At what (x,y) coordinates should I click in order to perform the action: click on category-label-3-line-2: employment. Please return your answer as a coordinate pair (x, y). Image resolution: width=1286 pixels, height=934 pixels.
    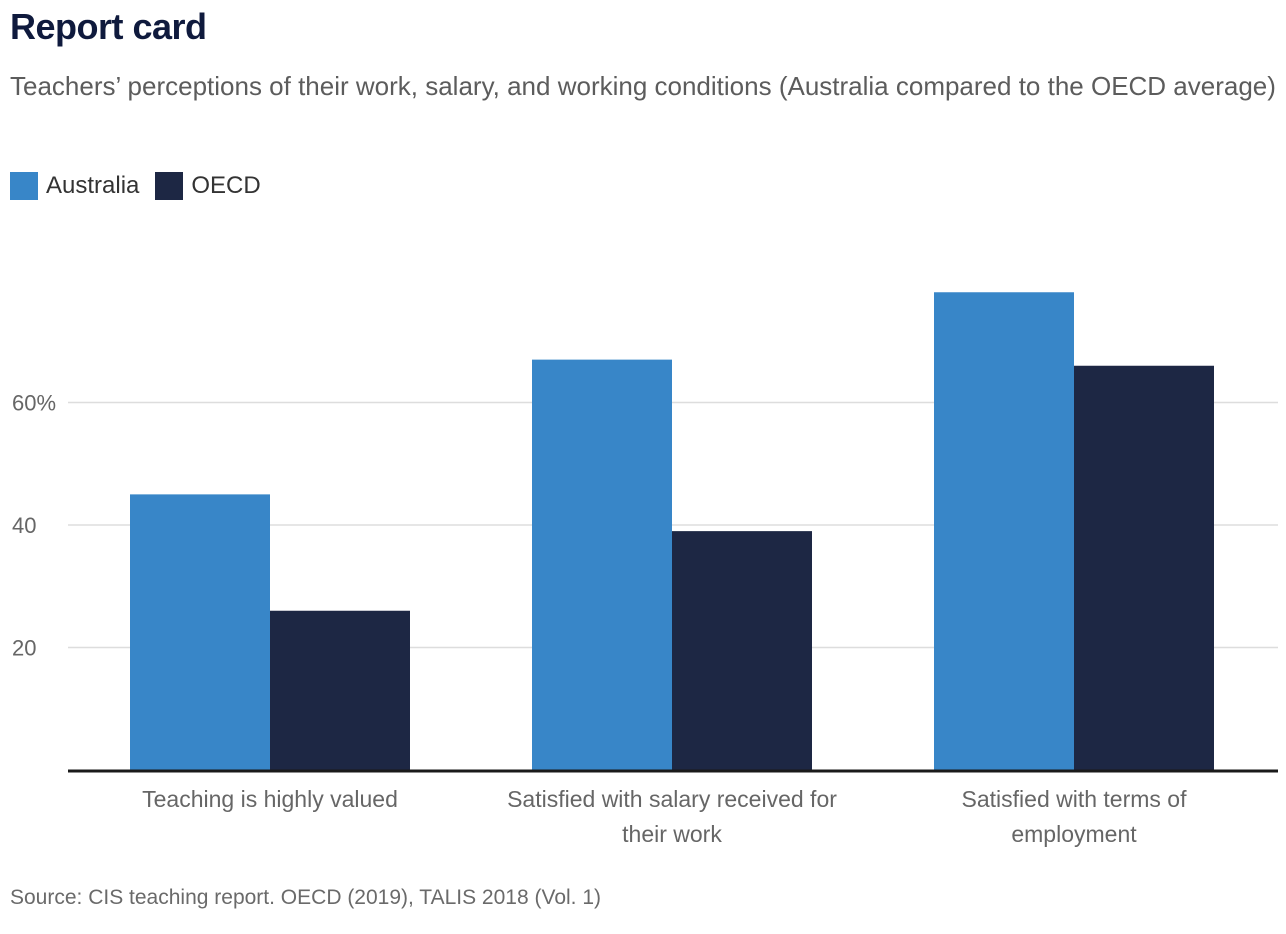
    Looking at the image, I should click on (1074, 834).